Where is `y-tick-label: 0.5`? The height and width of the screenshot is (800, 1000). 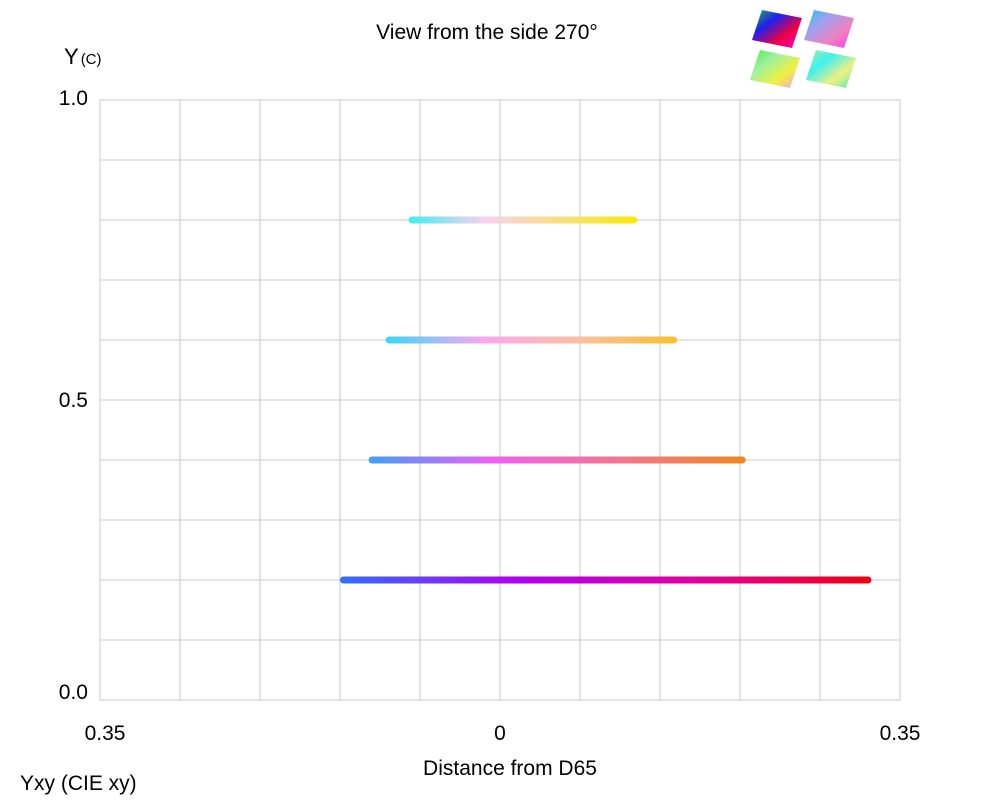 y-tick-label: 0.5 is located at coordinates (73, 400).